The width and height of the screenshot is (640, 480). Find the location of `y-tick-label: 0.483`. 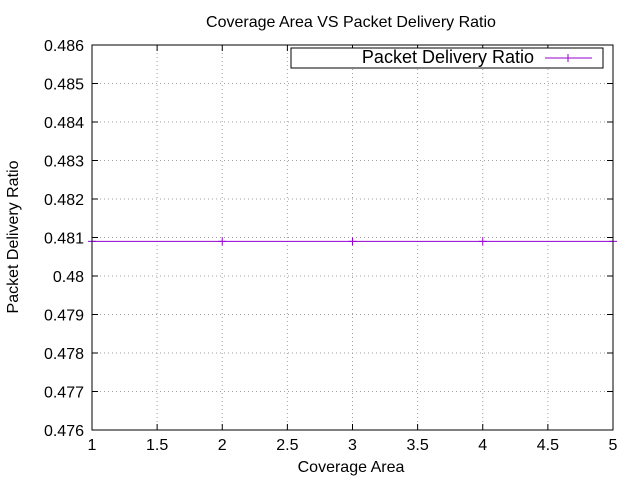

y-tick-label: 0.483 is located at coordinates (64, 162).